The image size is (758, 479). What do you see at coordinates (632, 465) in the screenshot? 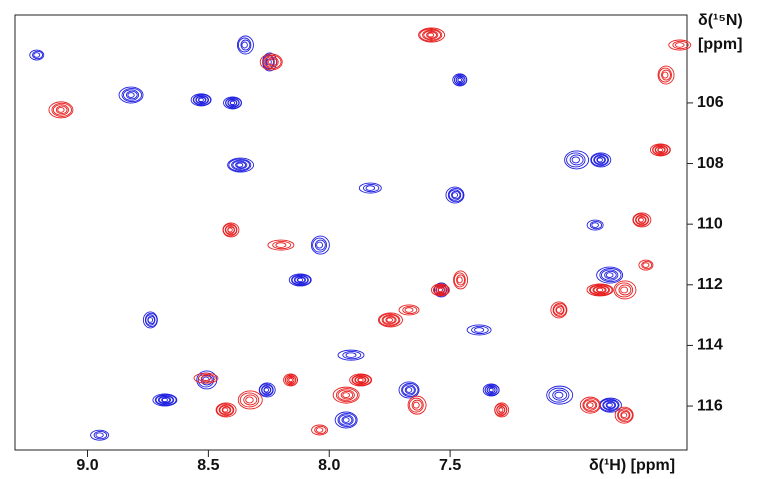
I see `x-axis-label: δ(¹H) [ppm]` at bounding box center [632, 465].